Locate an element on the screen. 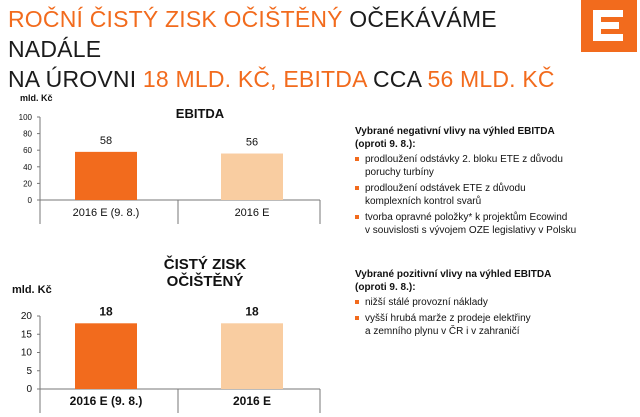  net-income-y-tick-label: 20 is located at coordinates (27, 316).